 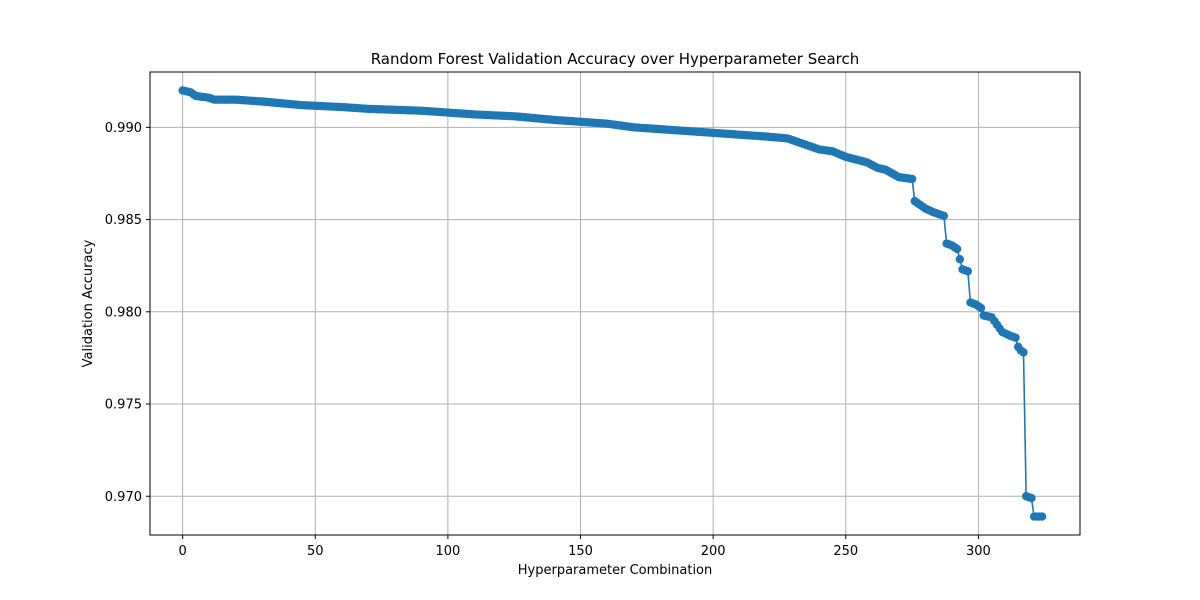 What do you see at coordinates (580, 551) in the screenshot?
I see `x-tick-label: 150` at bounding box center [580, 551].